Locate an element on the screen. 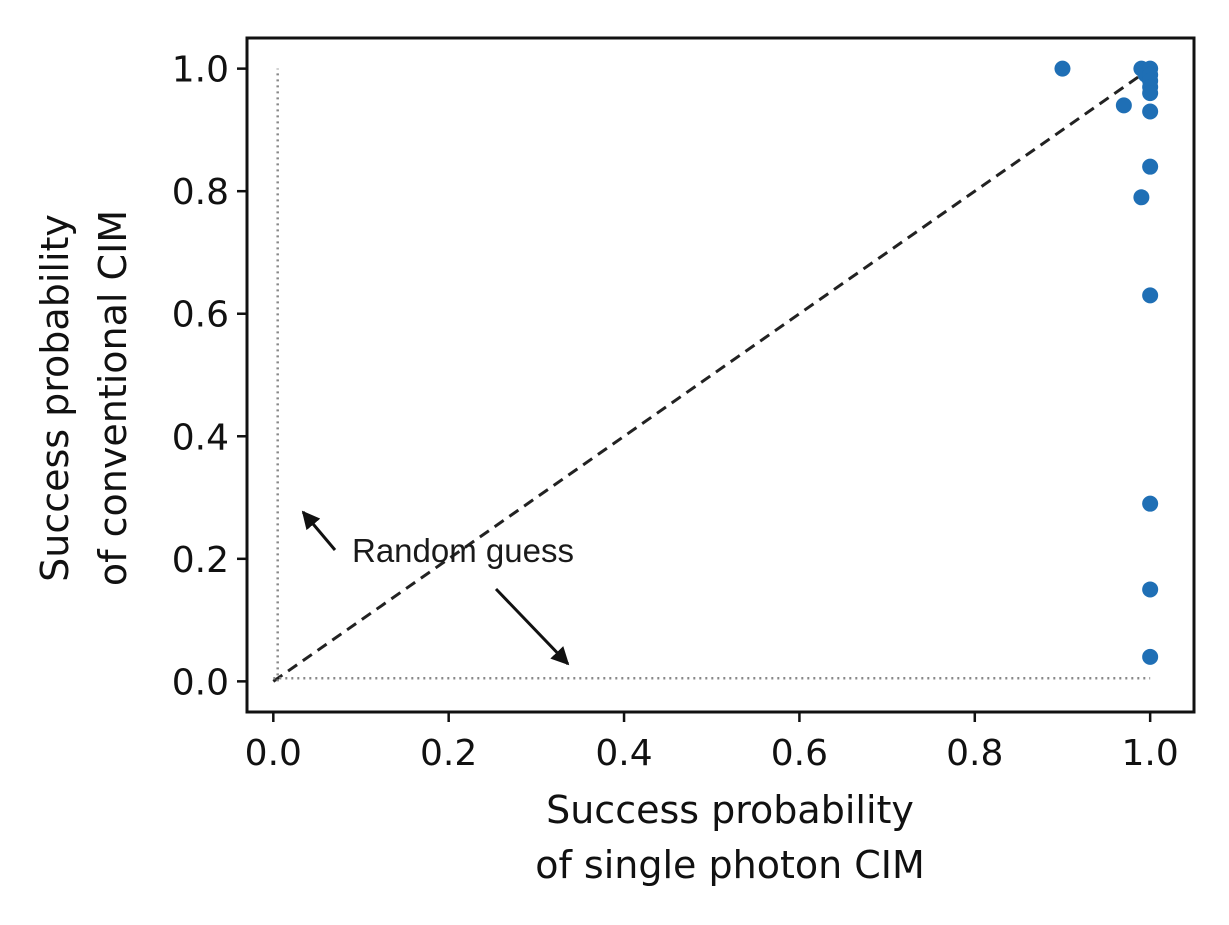 The image size is (1229, 925). x-axis-title-line-1: Success probability is located at coordinates (730, 810).